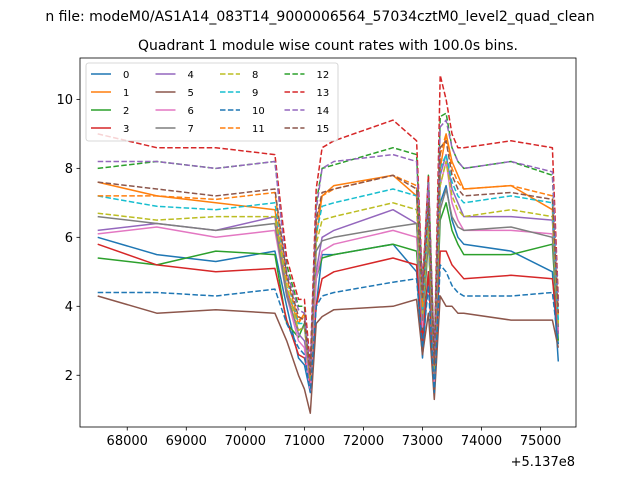 This screenshot has height=480, width=640. I want to click on legend-label-9: 9, so click(255, 93).